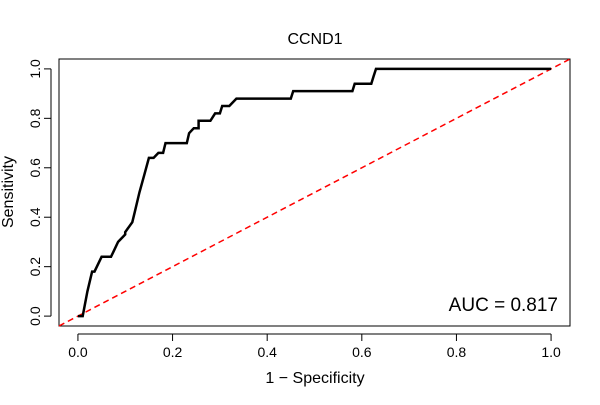  What do you see at coordinates (503, 305) in the screenshot?
I see `auc-annotation: AUC = 0.817` at bounding box center [503, 305].